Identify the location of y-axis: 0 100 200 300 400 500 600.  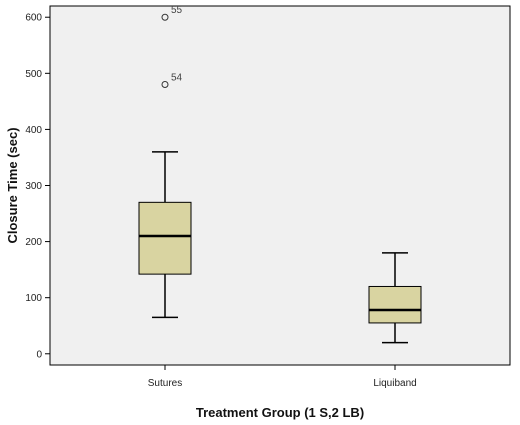
(37, 186).